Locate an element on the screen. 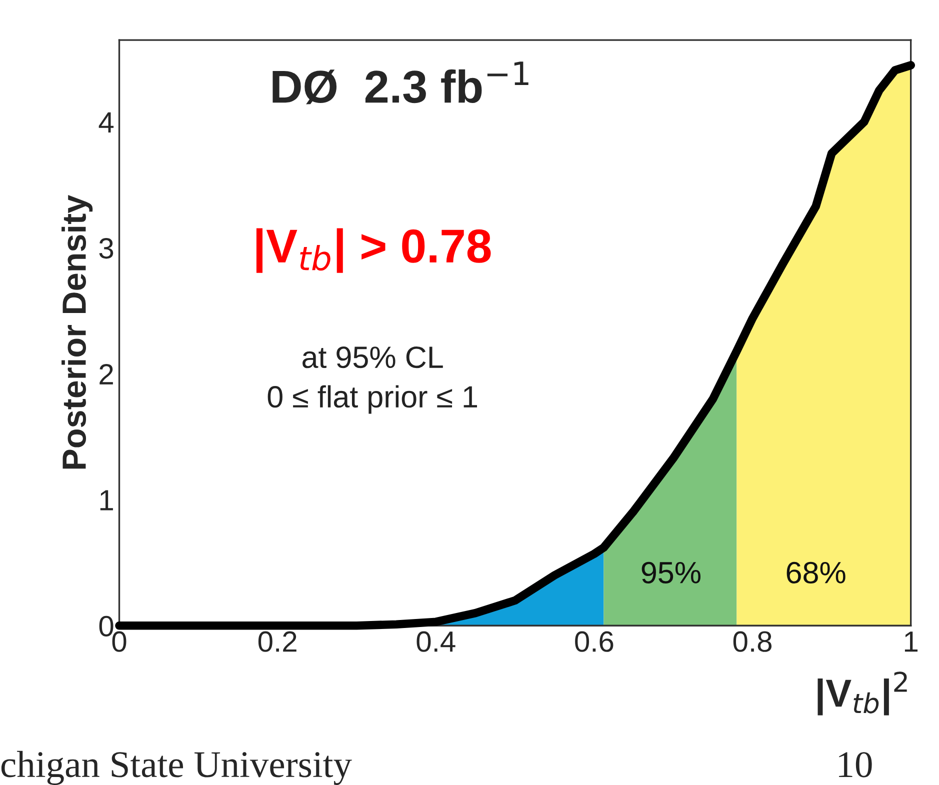 The width and height of the screenshot is (939, 785). y-tick-label: 0 is located at coordinates (106, 626).